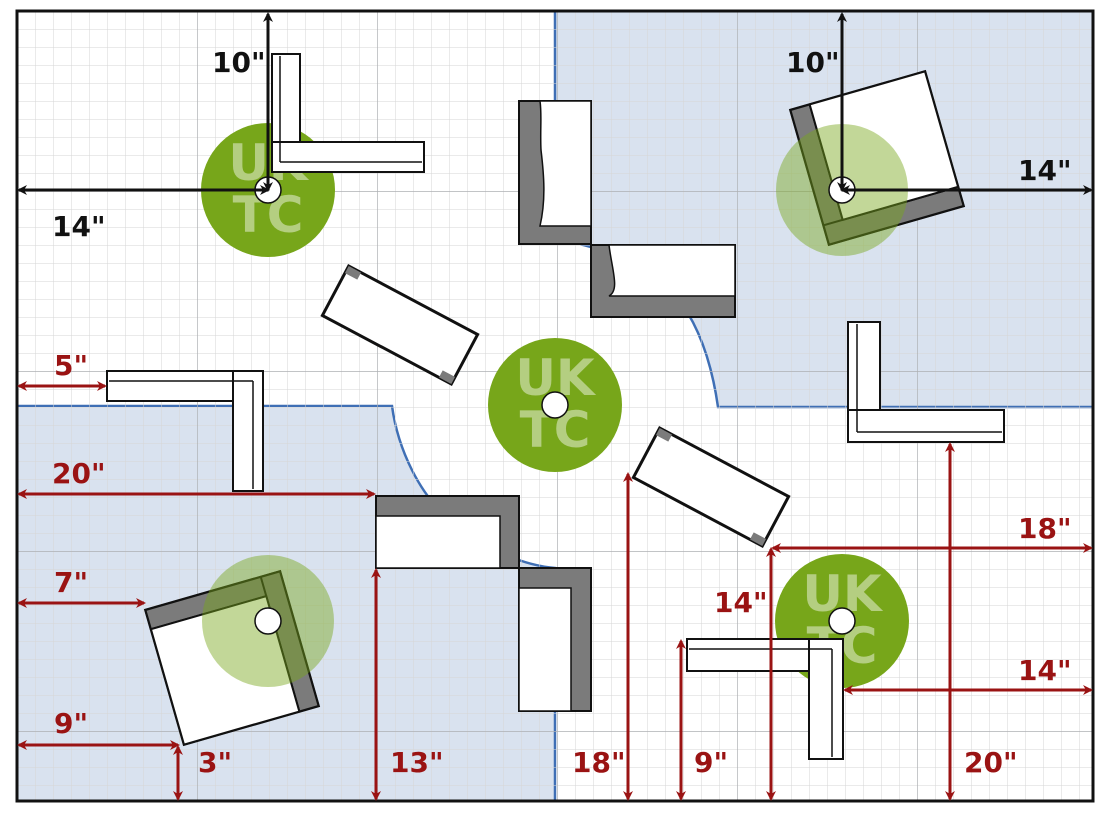 Image resolution: width=1113 pixels, height=825 pixels. I want to click on ruin-rotated-right, so click(711, 487).